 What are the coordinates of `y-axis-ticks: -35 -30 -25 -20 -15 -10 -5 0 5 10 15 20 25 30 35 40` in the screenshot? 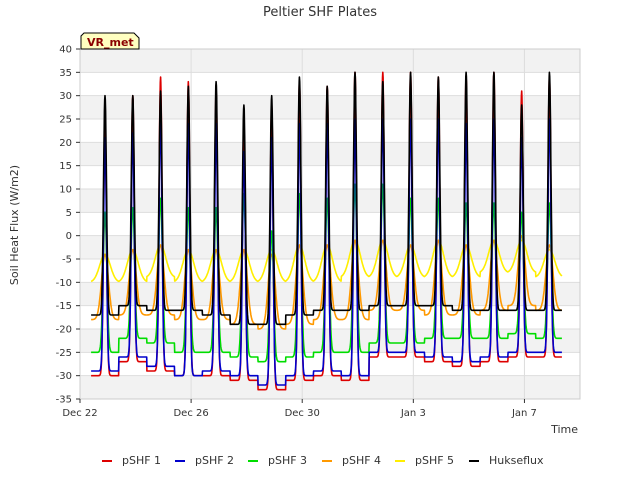 It's located at (68, 225).